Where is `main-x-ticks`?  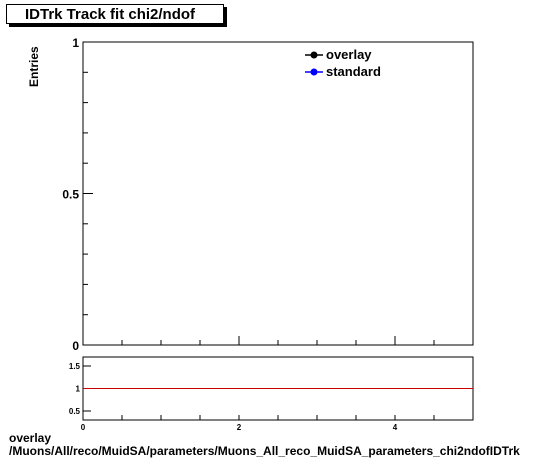
main-x-ticks is located at coordinates (278, 340).